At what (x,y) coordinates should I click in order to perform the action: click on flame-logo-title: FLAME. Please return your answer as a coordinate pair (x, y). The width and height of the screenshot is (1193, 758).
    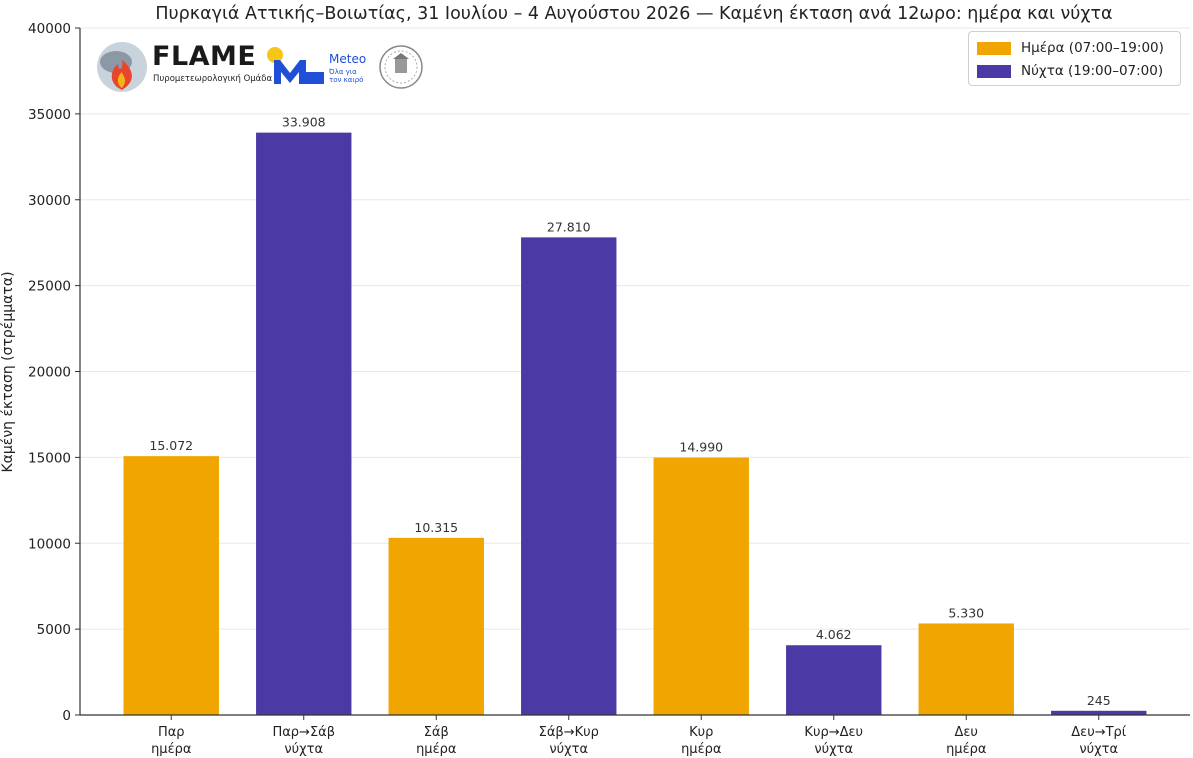
    Looking at the image, I should click on (204, 56).